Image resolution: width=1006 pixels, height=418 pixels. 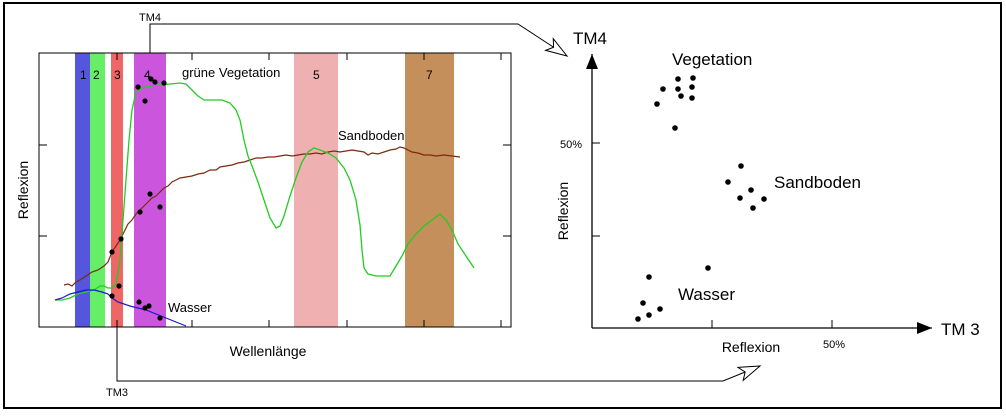 I want to click on water-cluster-label: Wasser, so click(x=706, y=294).